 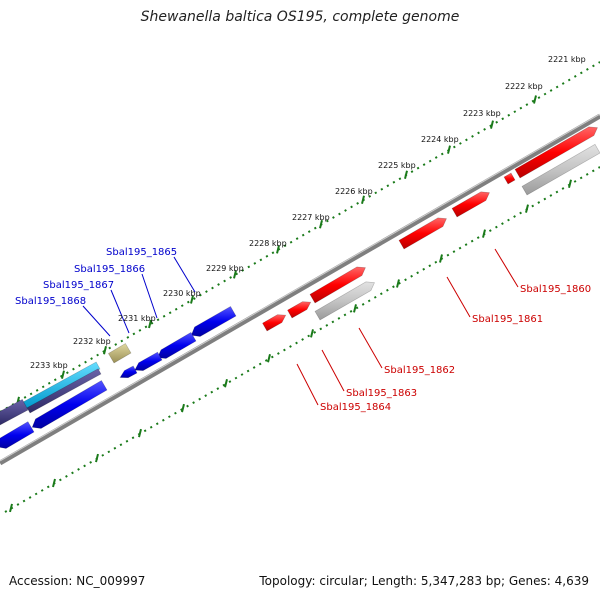 What do you see at coordinates (50, 301) in the screenshot?
I see `gene-label-sbal195-1868: Sbal195_1868` at bounding box center [50, 301].